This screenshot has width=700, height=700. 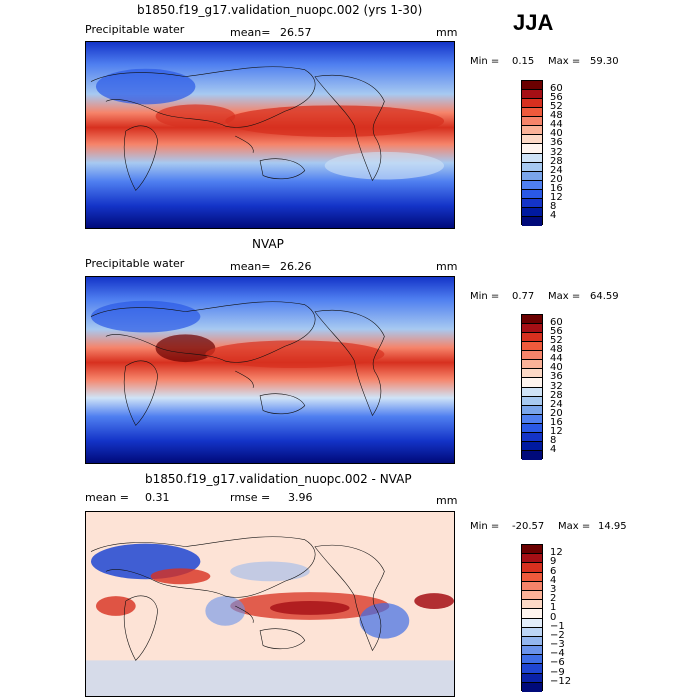 I want to click on colorbar-tick-label: 28, so click(x=556, y=395).